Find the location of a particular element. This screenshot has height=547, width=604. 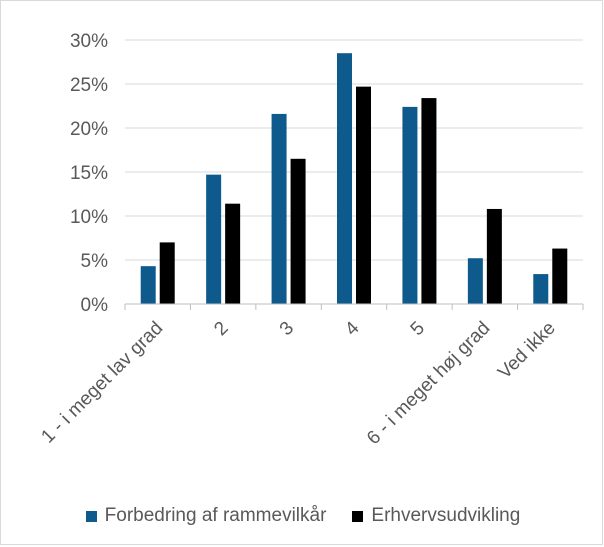

y-axis-tick-labels: 0% 5% 10% 15% 20% 25% 30% is located at coordinates (89, 173).